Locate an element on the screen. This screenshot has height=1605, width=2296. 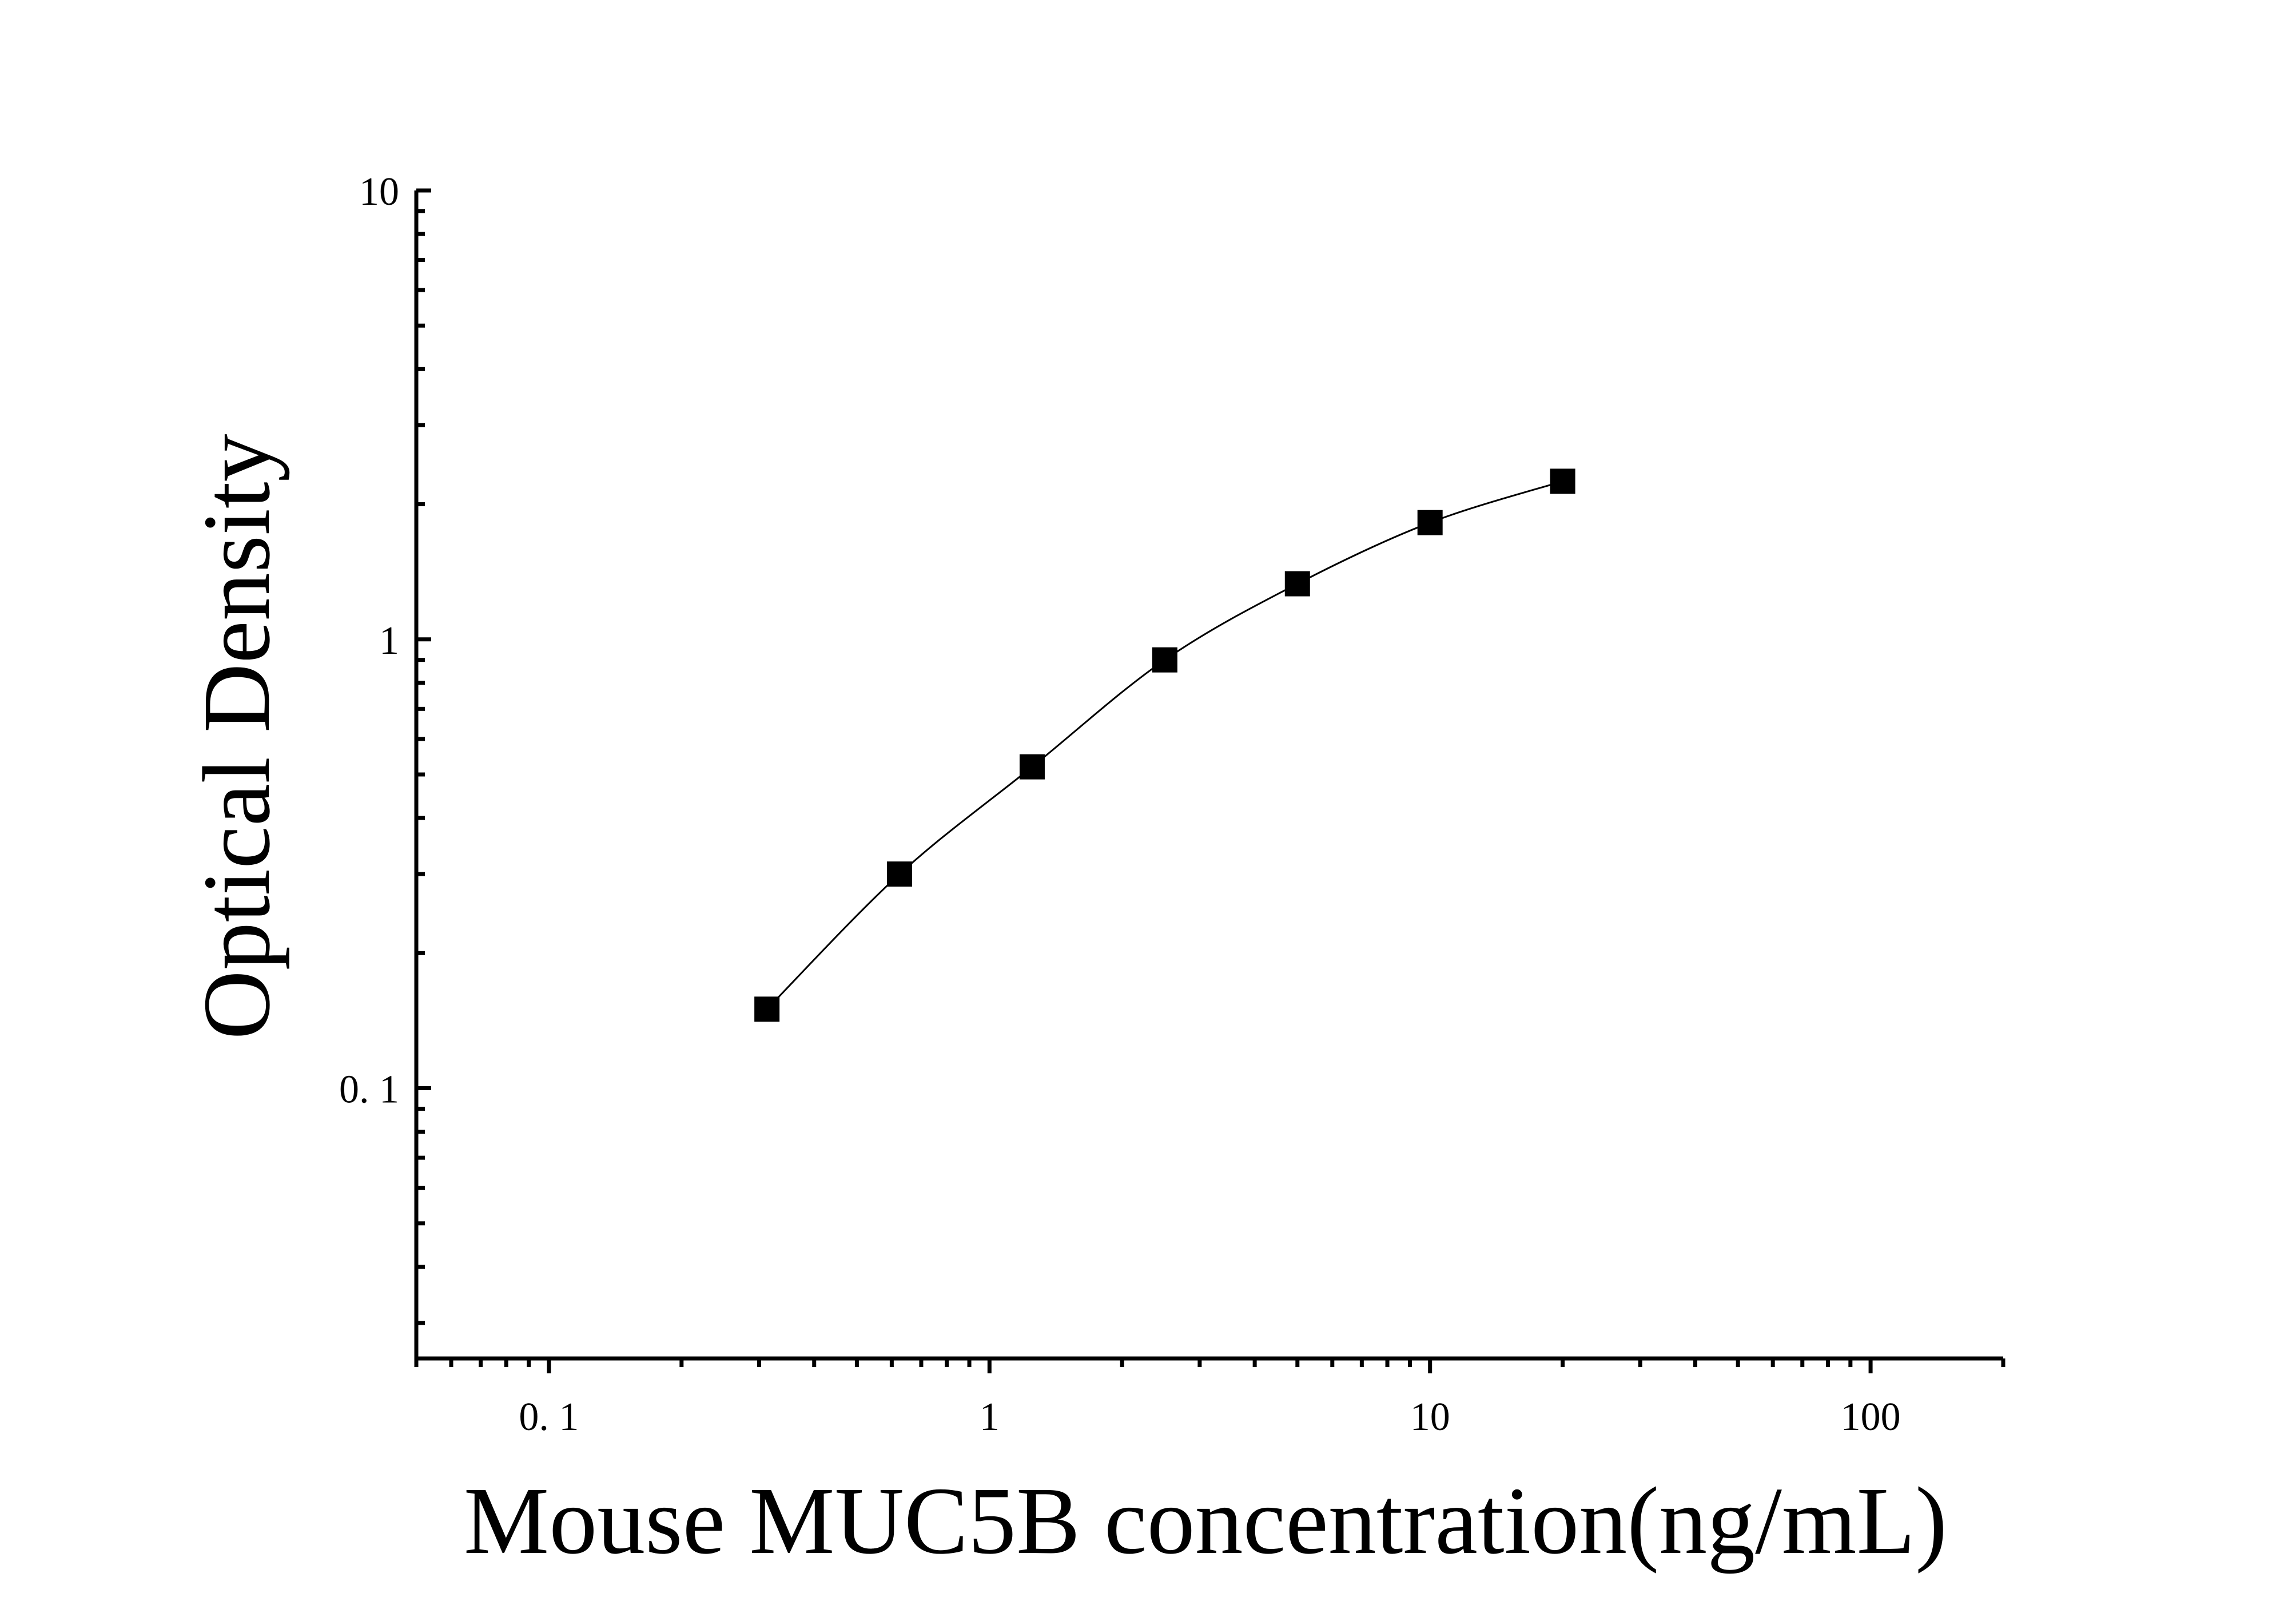
x-tick-label: 100 is located at coordinates (1871, 1417).